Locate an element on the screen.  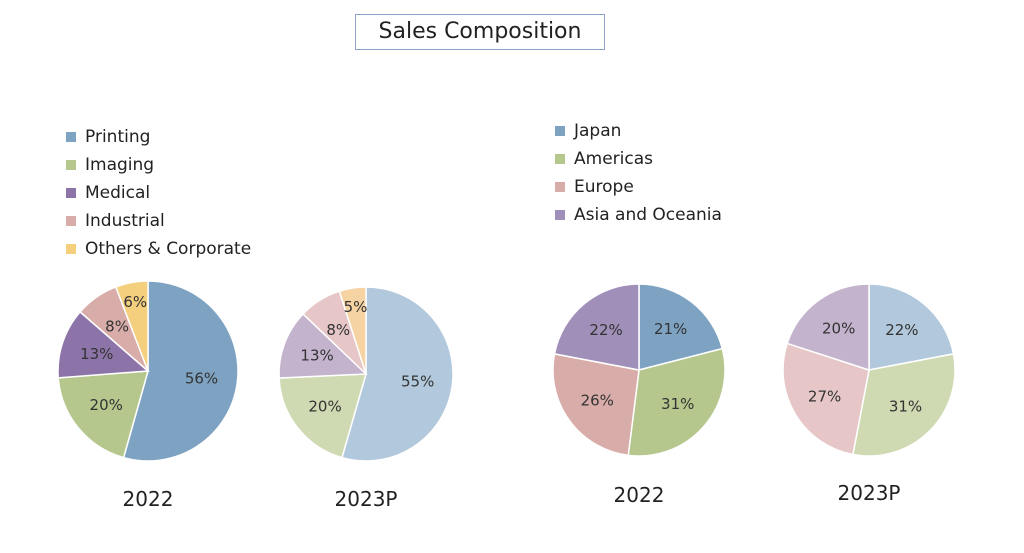
legend-label: Others & Corporate is located at coordinates (168, 249).